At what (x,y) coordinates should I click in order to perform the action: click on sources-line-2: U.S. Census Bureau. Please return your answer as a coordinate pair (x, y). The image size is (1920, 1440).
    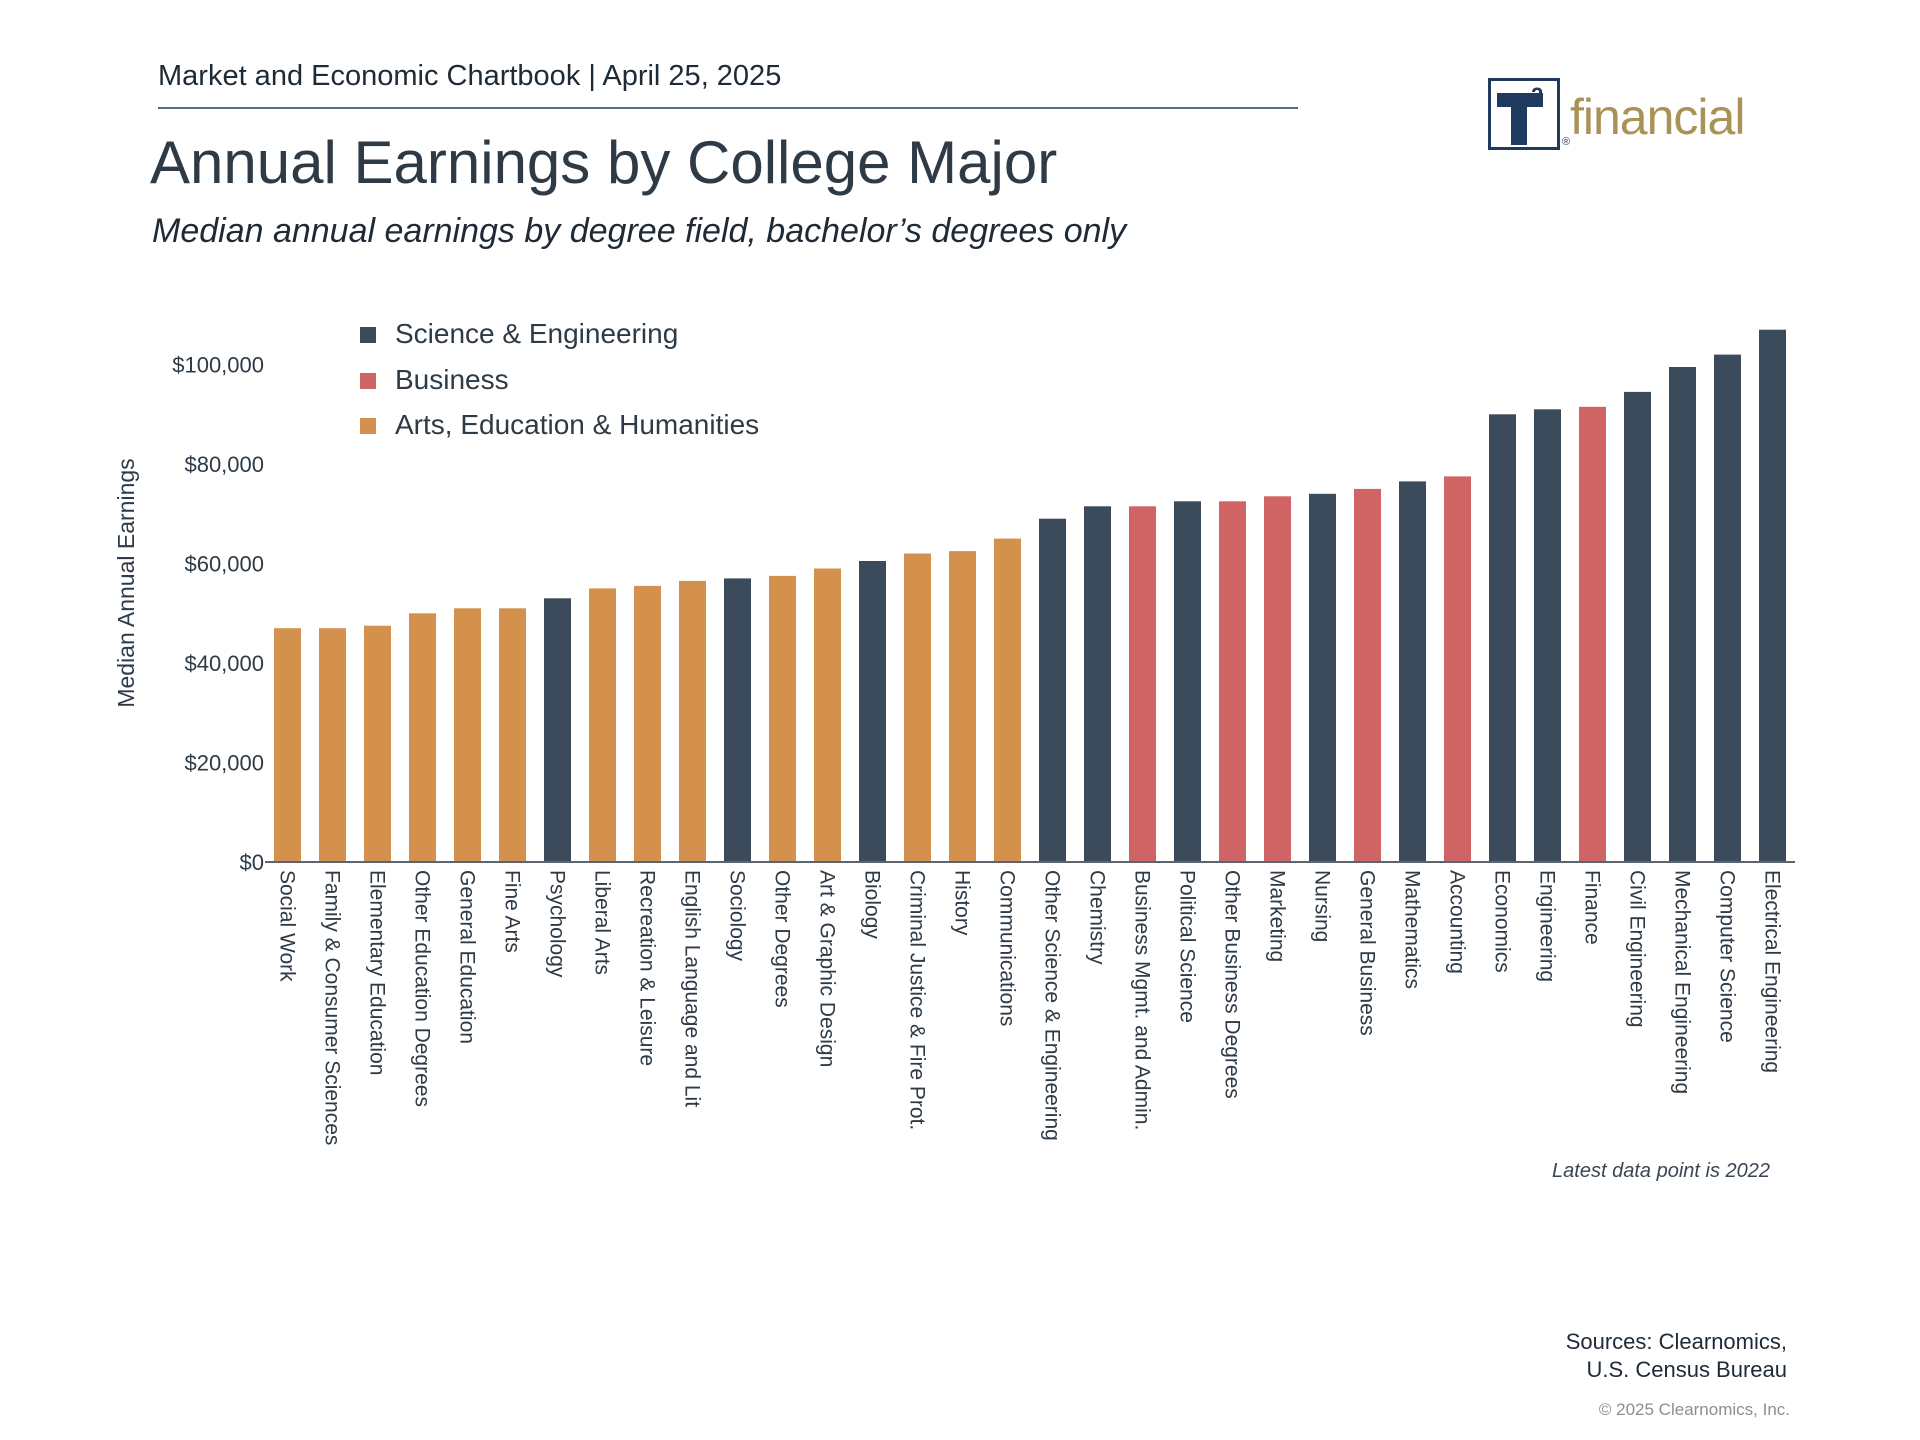
    Looking at the image, I should click on (1686, 1369).